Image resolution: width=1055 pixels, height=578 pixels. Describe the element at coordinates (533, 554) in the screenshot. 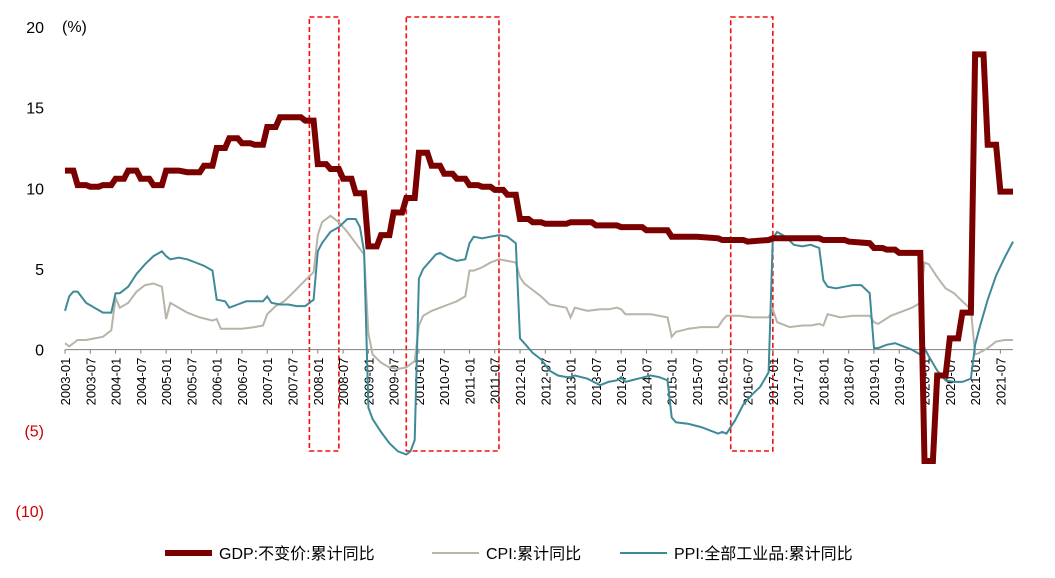

I see `legend-label-2: CPI:累计同比` at that location.